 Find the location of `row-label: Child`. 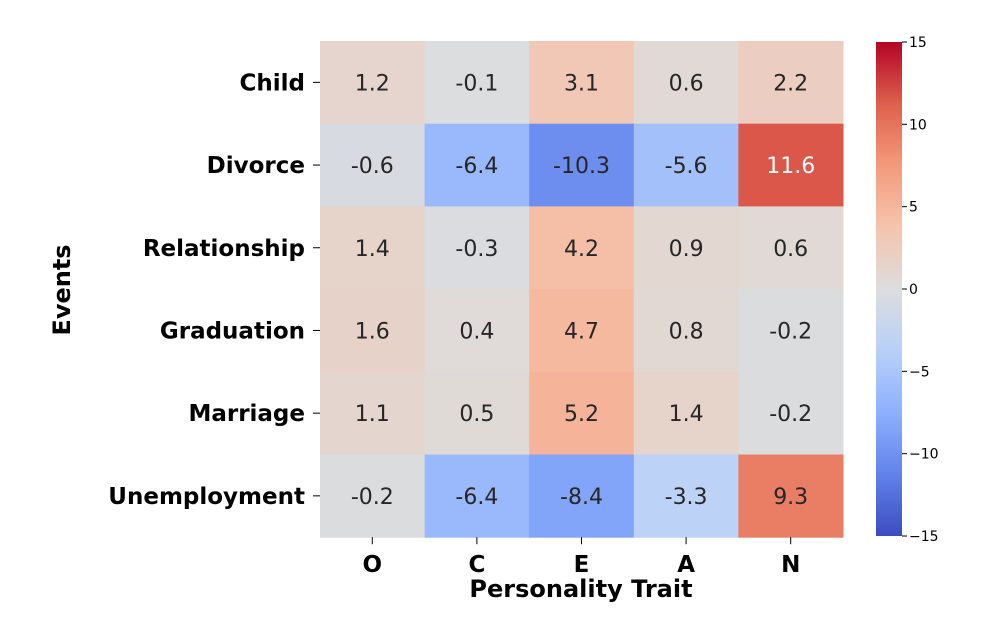

row-label: Child is located at coordinates (273, 83).